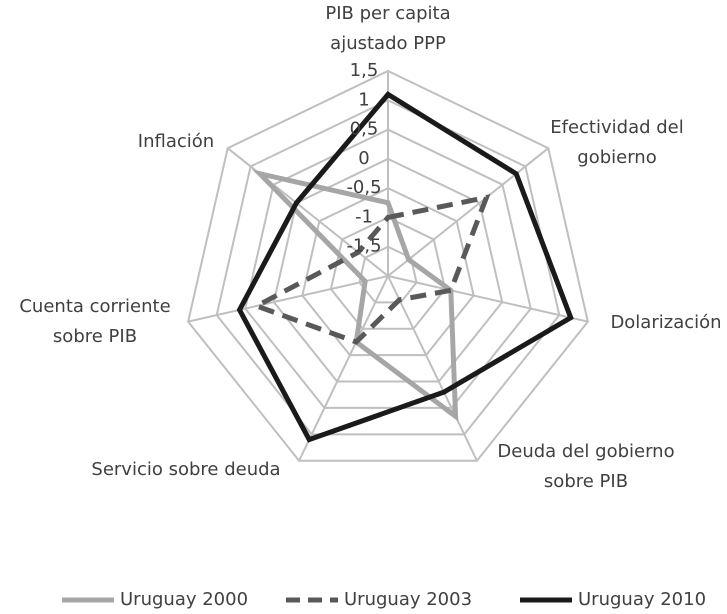 The width and height of the screenshot is (727, 614). Describe the element at coordinates (363, 158) in the screenshot. I see `r-tick-label: 0` at that location.